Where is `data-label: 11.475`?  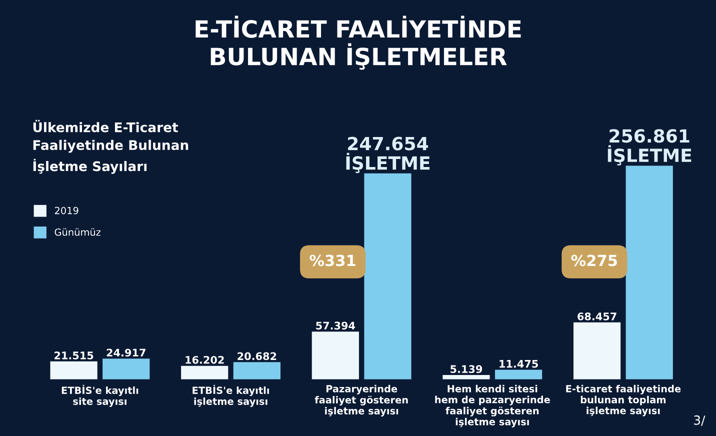
data-label: 11.475 is located at coordinates (519, 364).